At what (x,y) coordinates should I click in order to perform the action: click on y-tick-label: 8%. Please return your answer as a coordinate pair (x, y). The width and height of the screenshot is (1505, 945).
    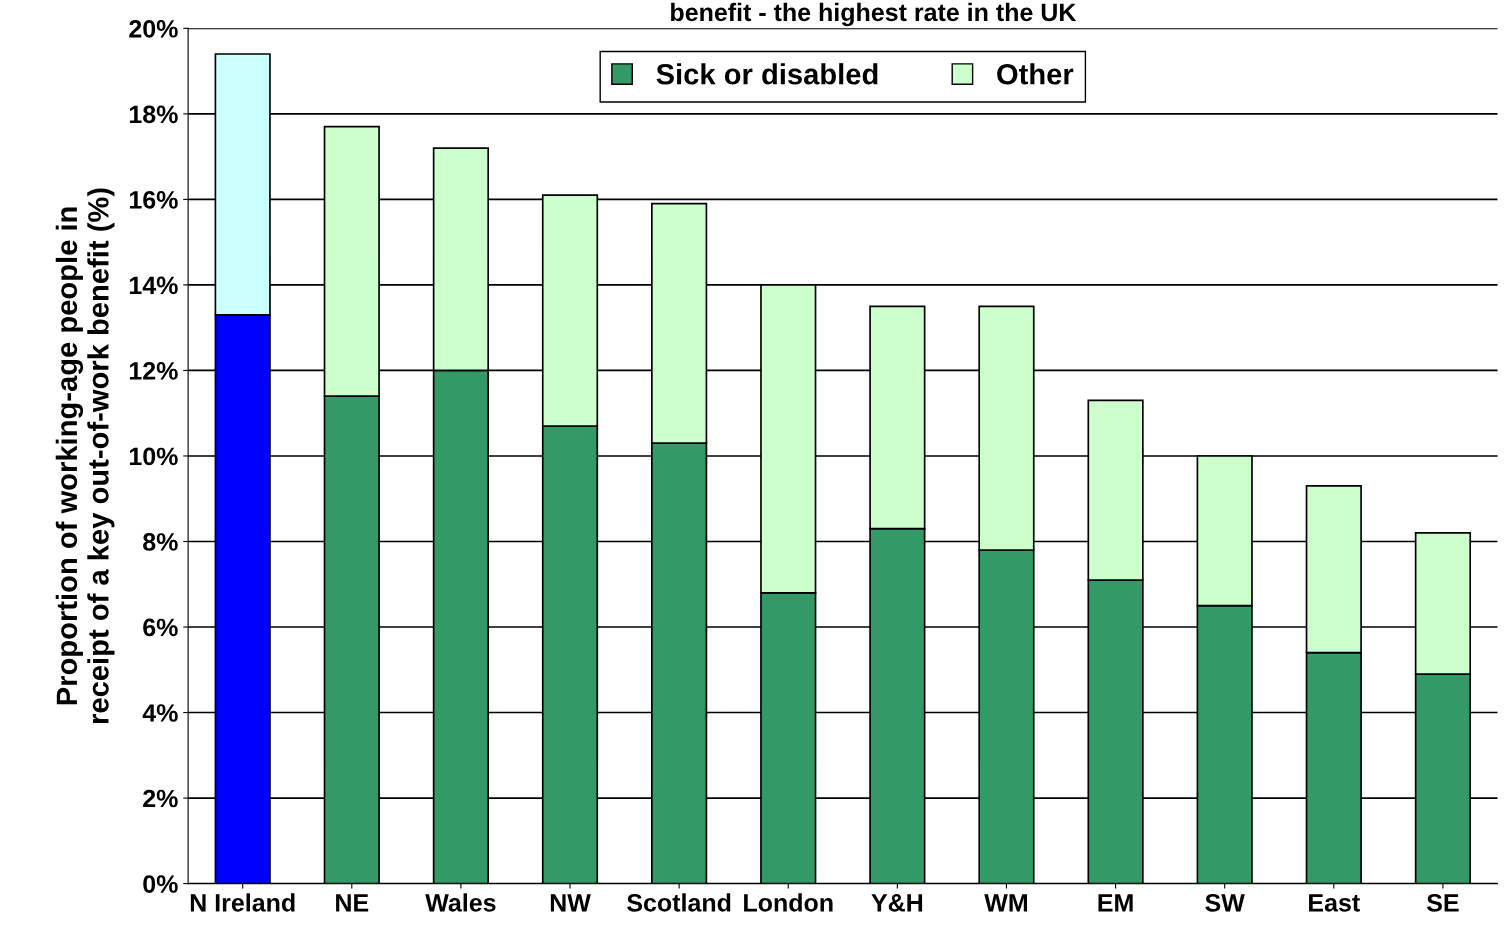
    Looking at the image, I should click on (160, 542).